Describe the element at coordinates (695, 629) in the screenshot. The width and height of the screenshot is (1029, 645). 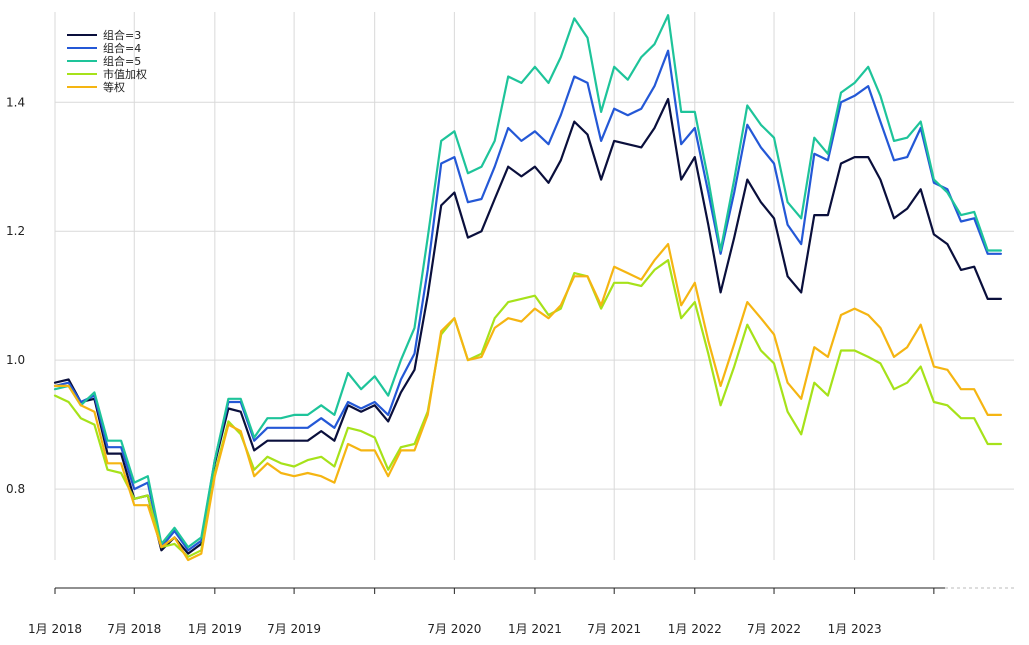
I see `x-tick-label: 1月 2022` at that location.